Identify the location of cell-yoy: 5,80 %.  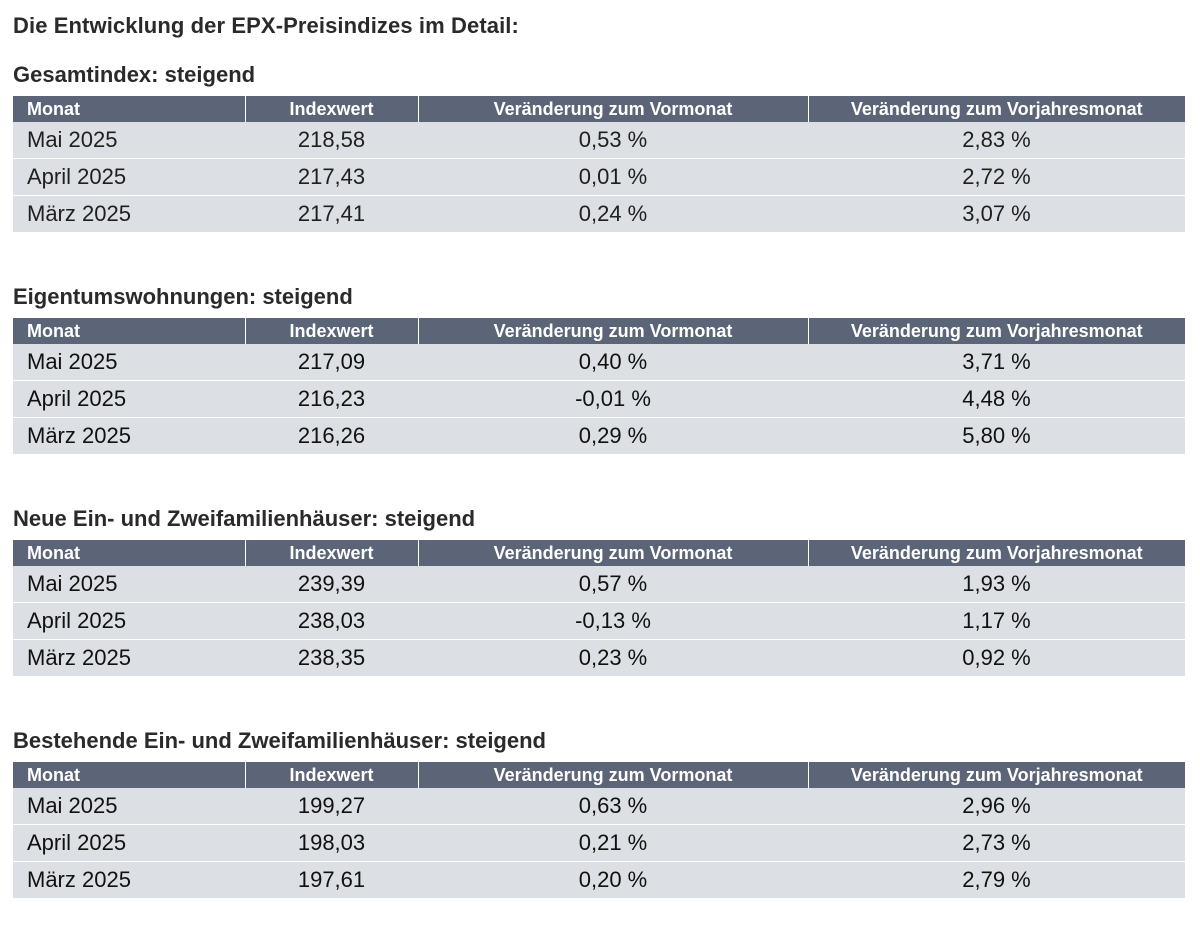
(996, 435).